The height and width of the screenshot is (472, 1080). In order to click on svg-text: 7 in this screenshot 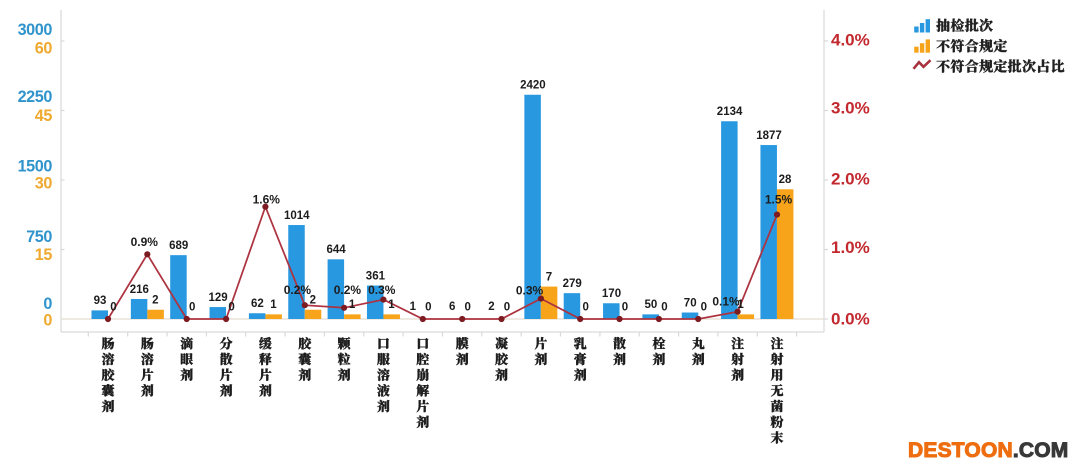, I will do `click(549, 277)`.